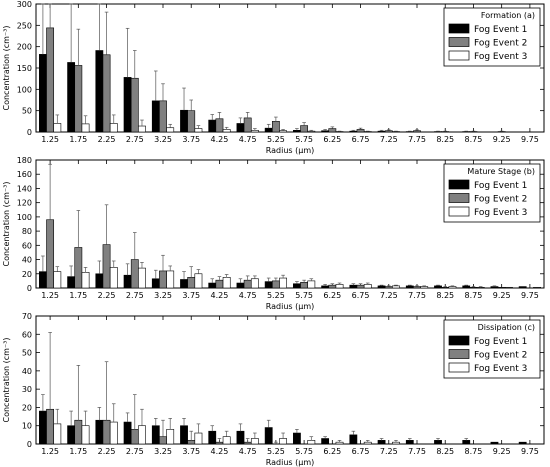 Image resolution: width=550 pixels, height=467 pixels. What do you see at coordinates (276, 451) in the screenshot?
I see `x-tick-label: 5.25` at bounding box center [276, 451].